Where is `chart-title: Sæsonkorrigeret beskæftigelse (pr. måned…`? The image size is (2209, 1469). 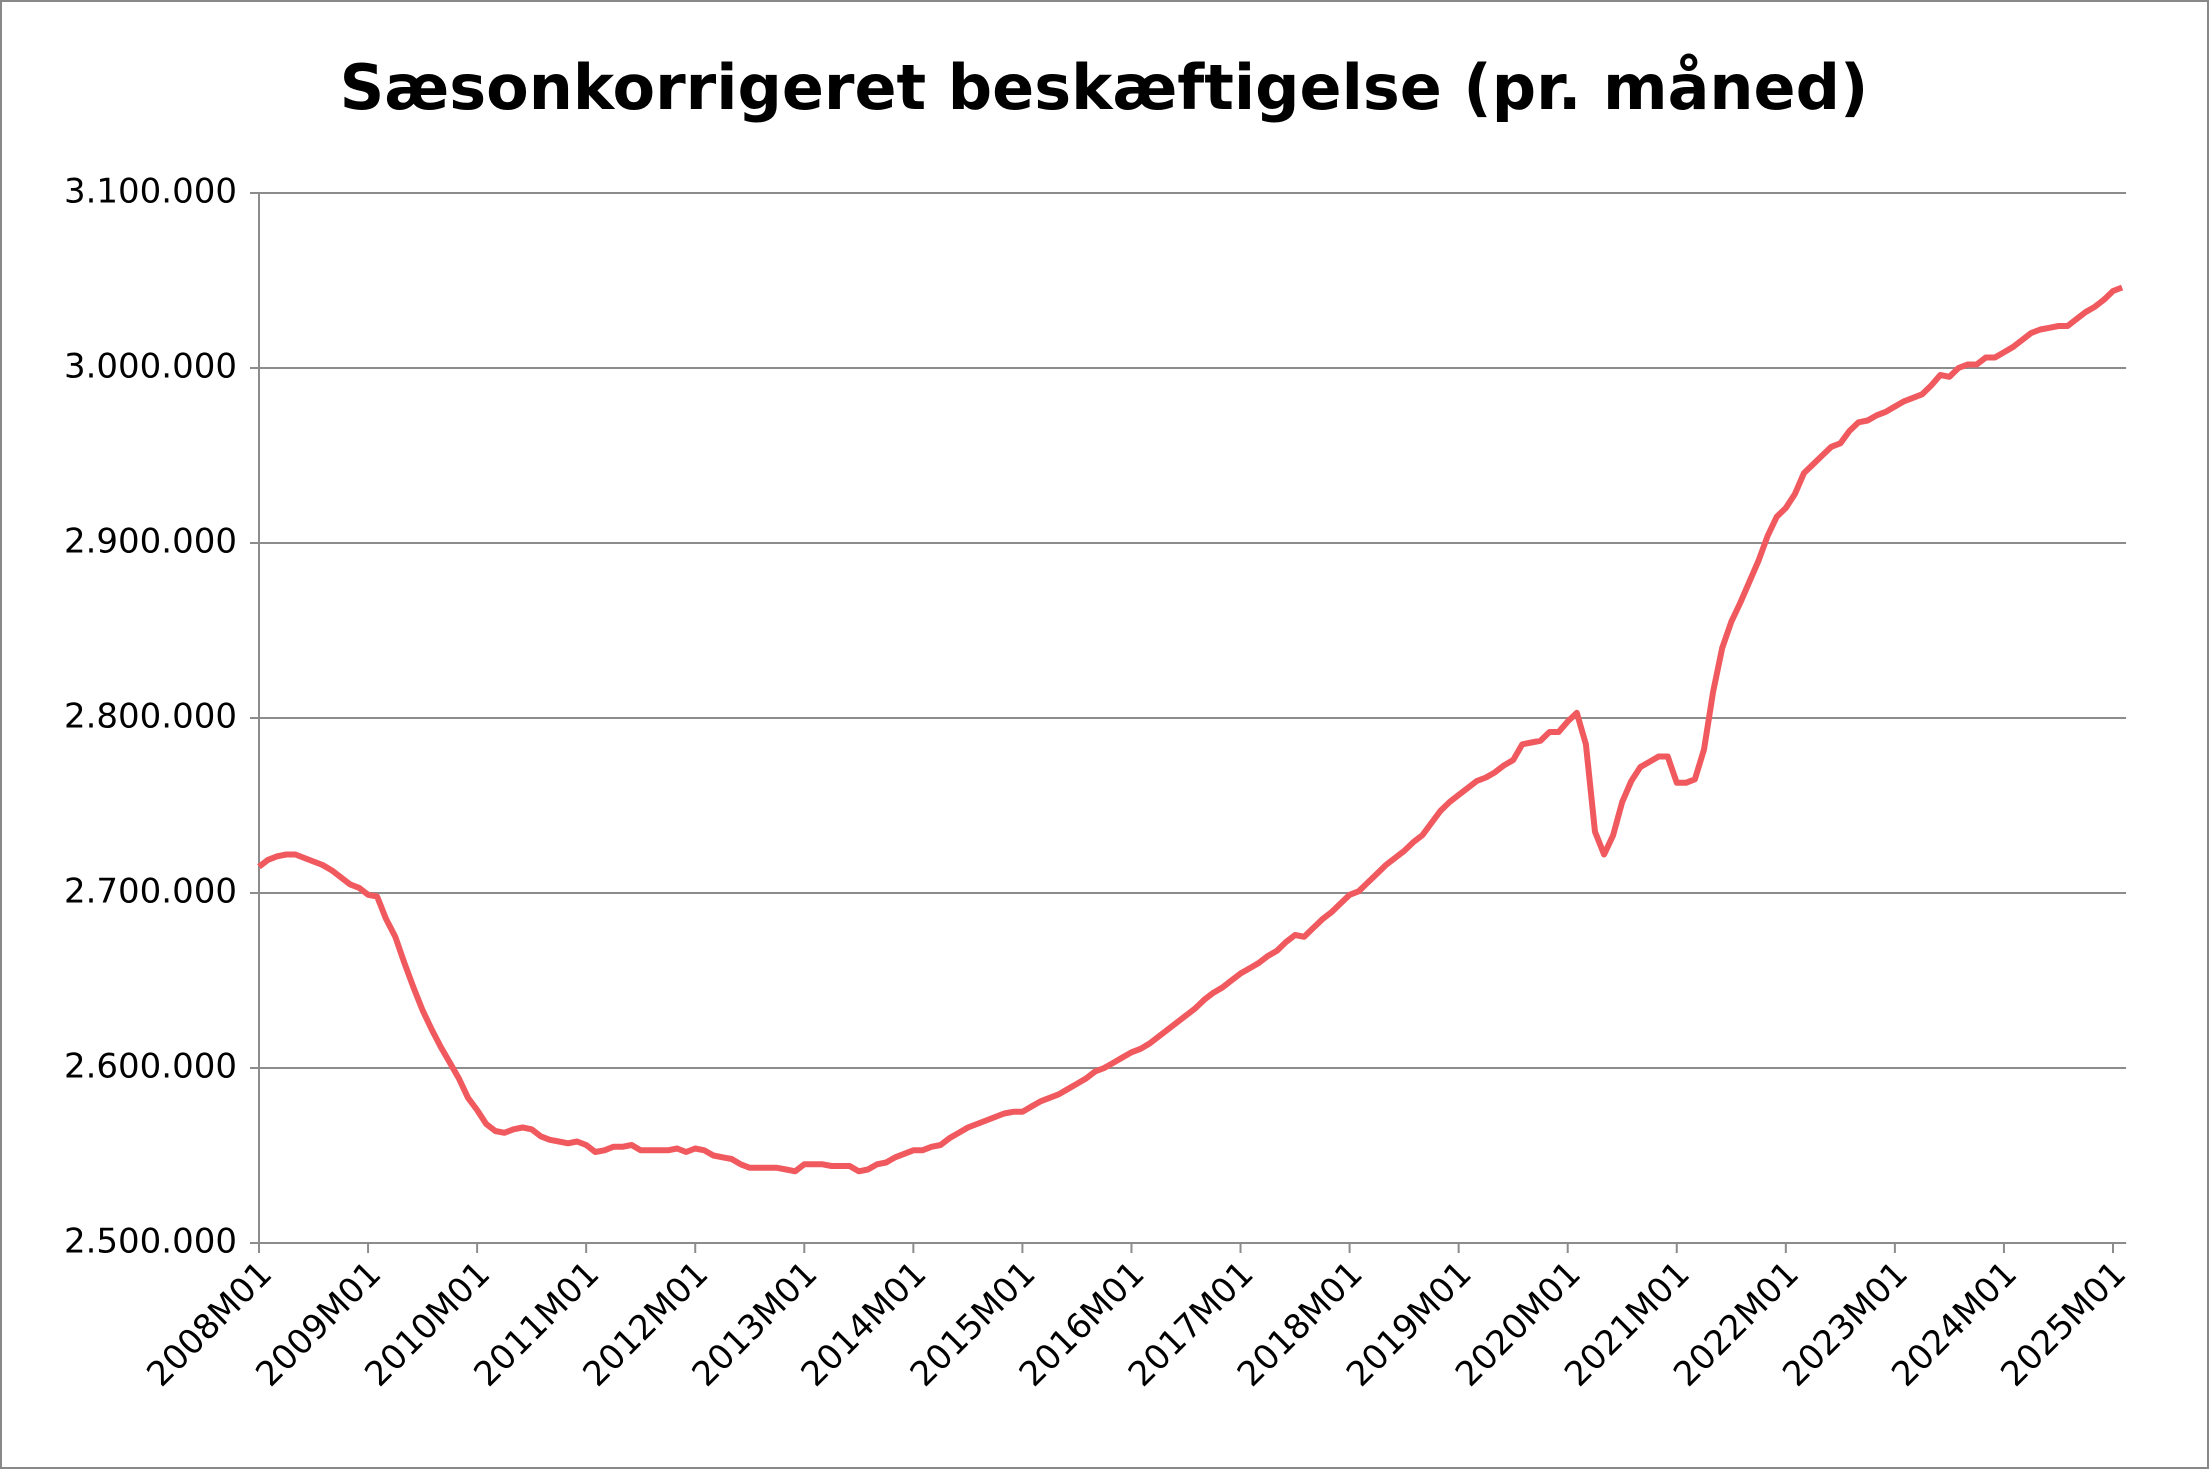
chart-title: Sæsonkorrigeret beskæftigelse (pr. måned… is located at coordinates (1104, 87).